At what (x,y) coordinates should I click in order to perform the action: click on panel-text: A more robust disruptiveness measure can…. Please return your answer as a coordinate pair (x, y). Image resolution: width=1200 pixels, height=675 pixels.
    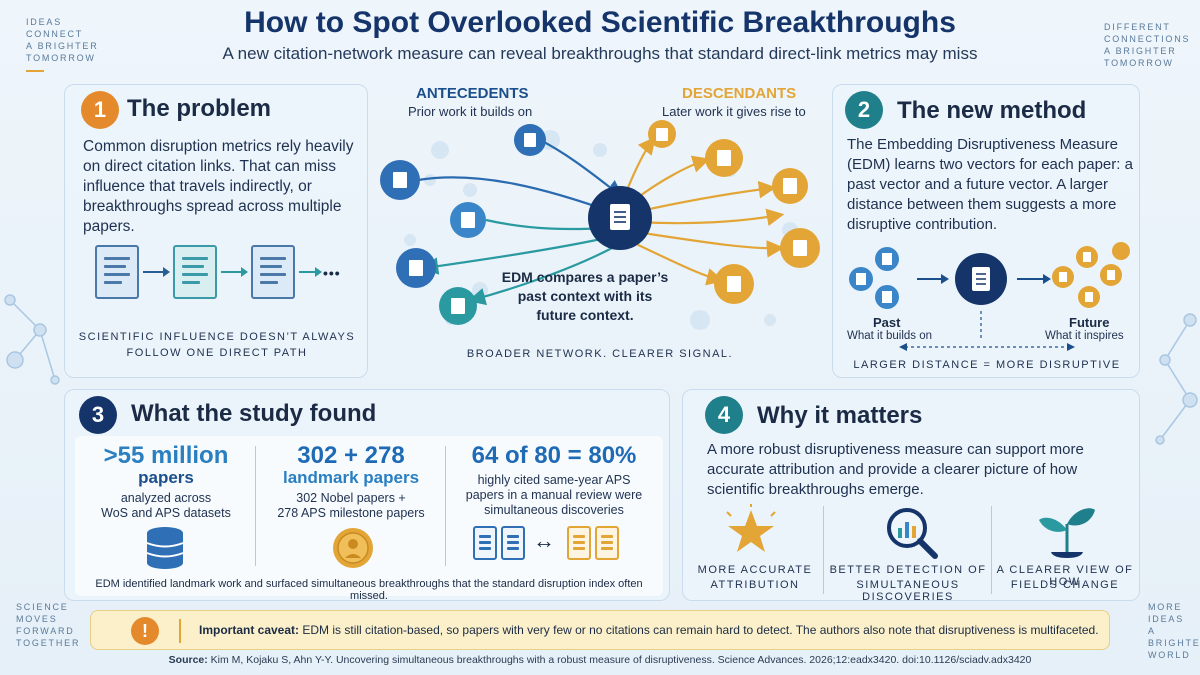
    Looking at the image, I should click on (895, 469).